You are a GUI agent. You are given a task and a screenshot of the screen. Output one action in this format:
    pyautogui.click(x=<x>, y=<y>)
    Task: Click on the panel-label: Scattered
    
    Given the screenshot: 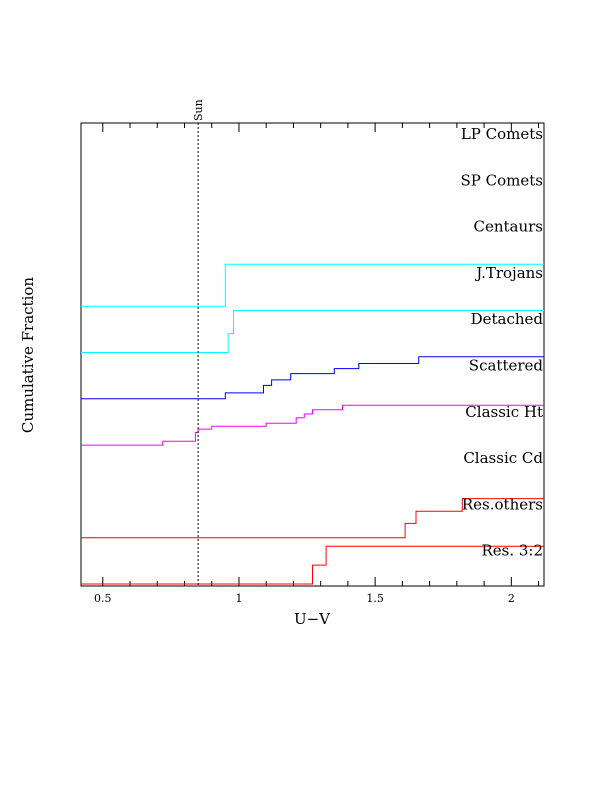 What is the action you would take?
    pyautogui.click(x=506, y=366)
    